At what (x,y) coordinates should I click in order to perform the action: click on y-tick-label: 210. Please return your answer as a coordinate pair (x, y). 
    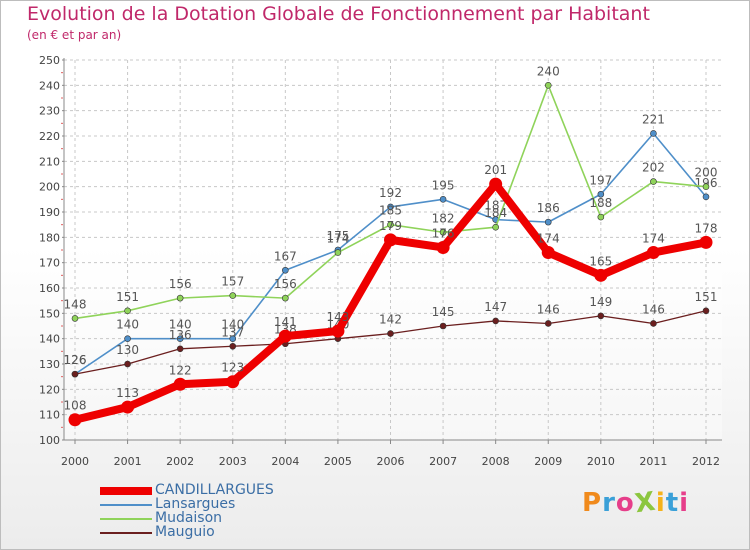
    Looking at the image, I should click on (49, 161).